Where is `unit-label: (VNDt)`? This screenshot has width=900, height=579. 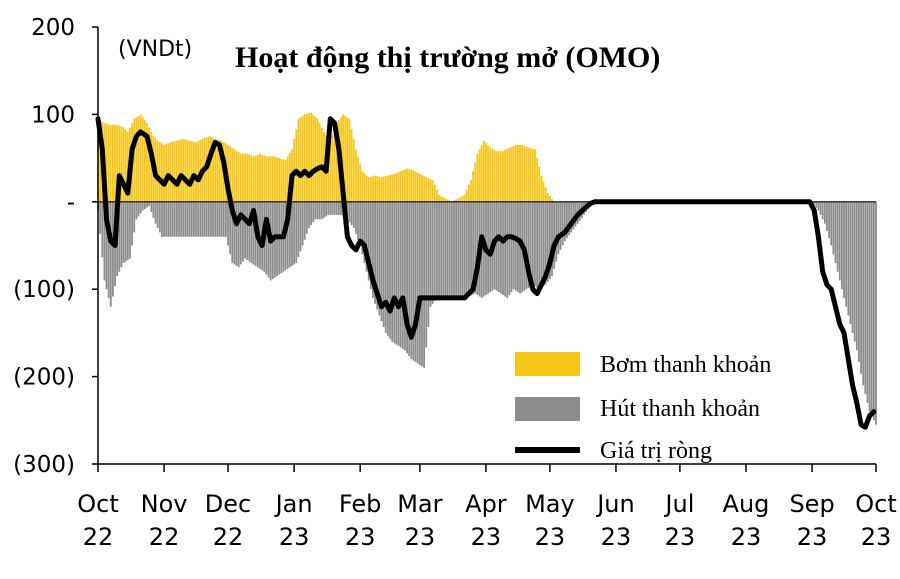 unit-label: (VNDt) is located at coordinates (155, 49).